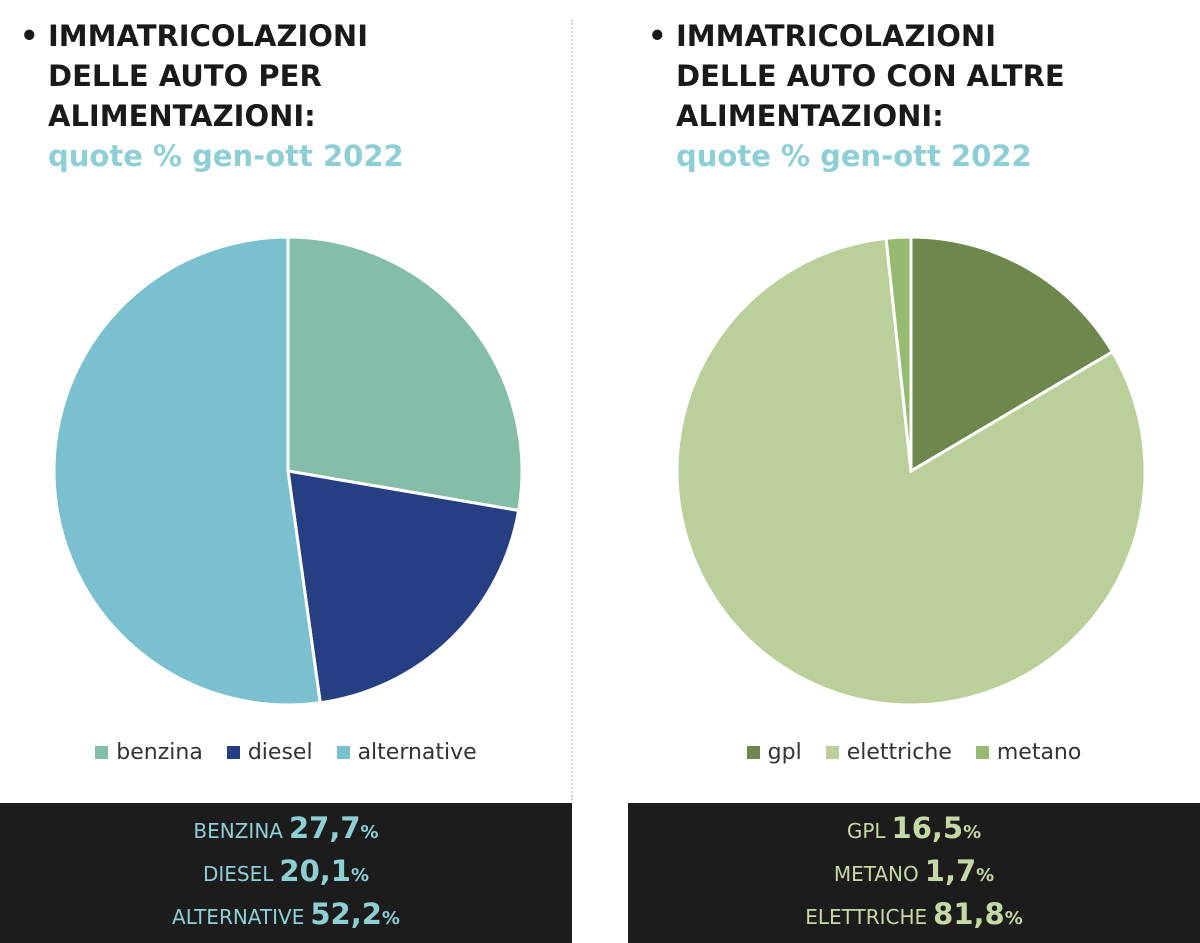  I want to click on legend-item-benzina: benzina, so click(149, 752).